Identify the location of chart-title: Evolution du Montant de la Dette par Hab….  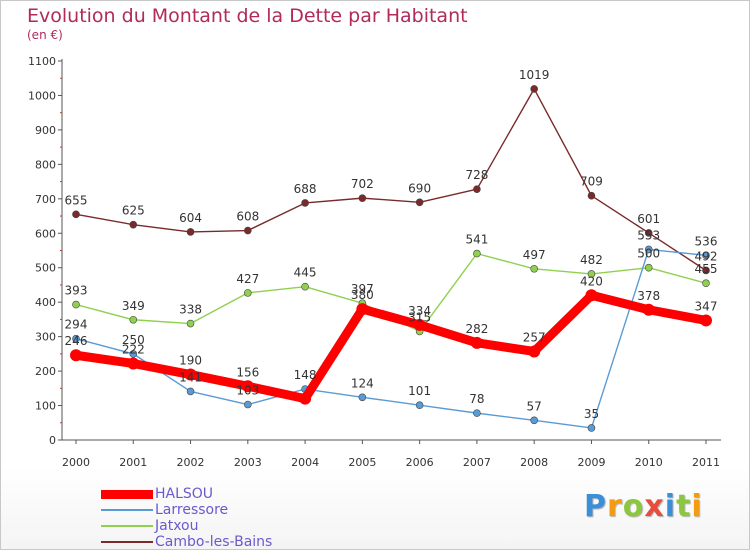
(247, 16).